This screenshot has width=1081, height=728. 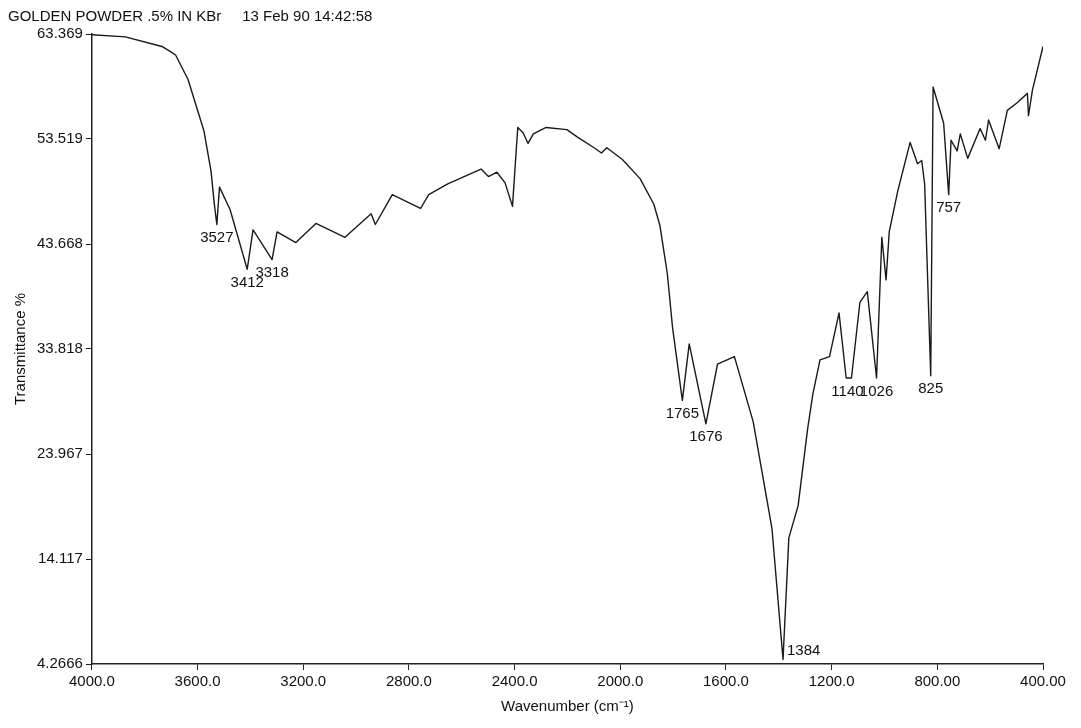 I want to click on y-tick-label: 43.668, so click(x=59, y=243).